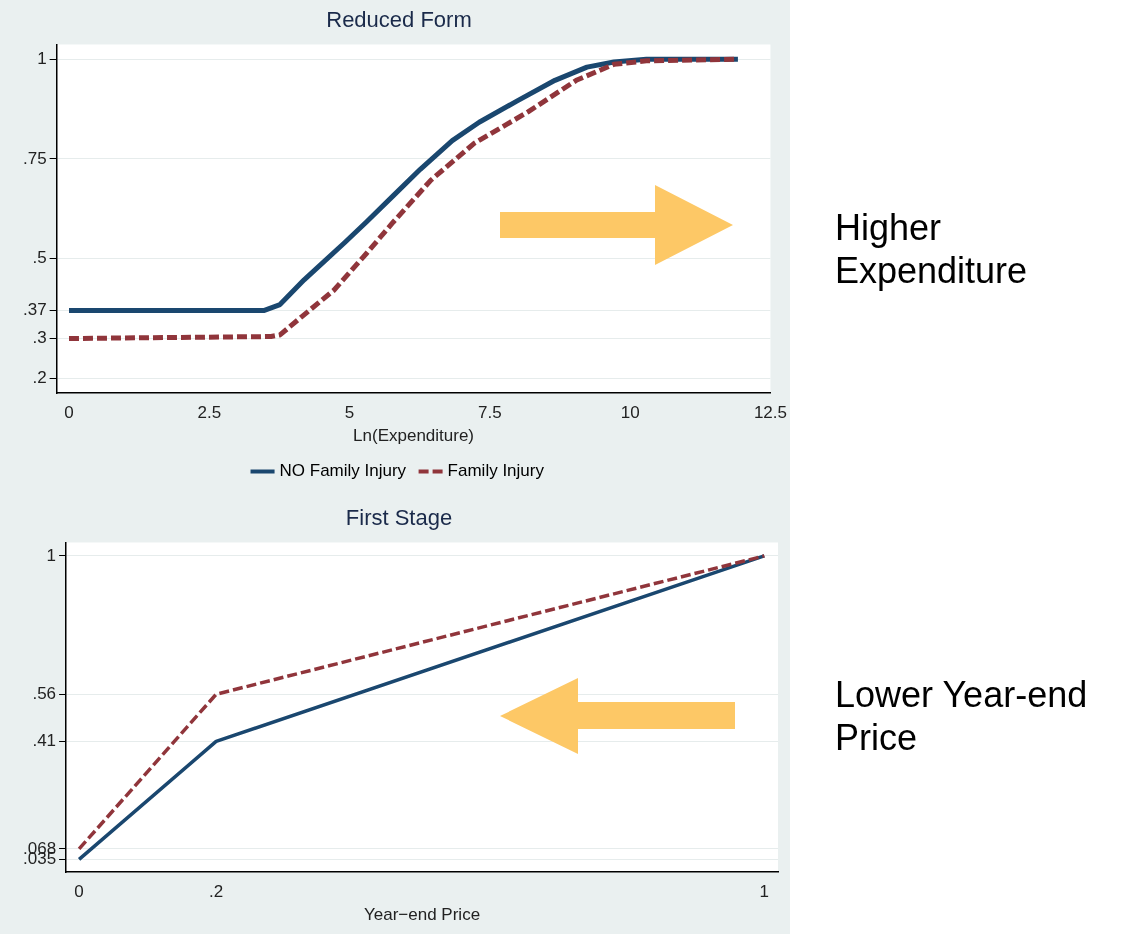  Describe the element at coordinates (44, 693) in the screenshot. I see `y-tick-label: .56` at that location.